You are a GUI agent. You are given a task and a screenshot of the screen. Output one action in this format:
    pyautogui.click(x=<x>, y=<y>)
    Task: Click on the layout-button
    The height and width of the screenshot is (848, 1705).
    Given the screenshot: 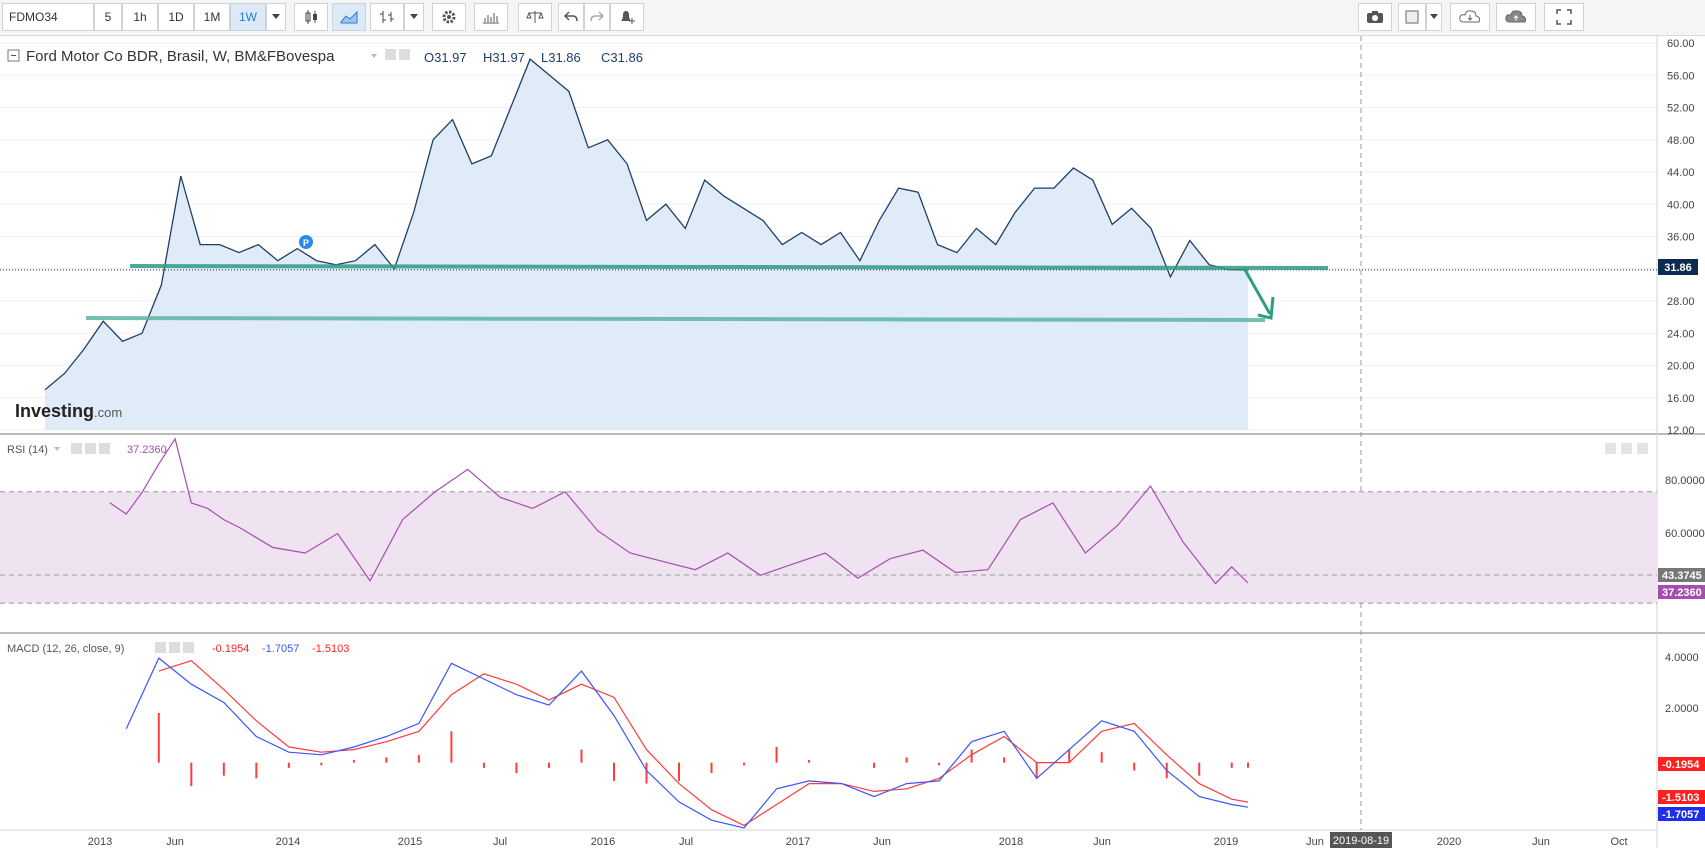 What is the action you would take?
    pyautogui.click(x=1412, y=17)
    